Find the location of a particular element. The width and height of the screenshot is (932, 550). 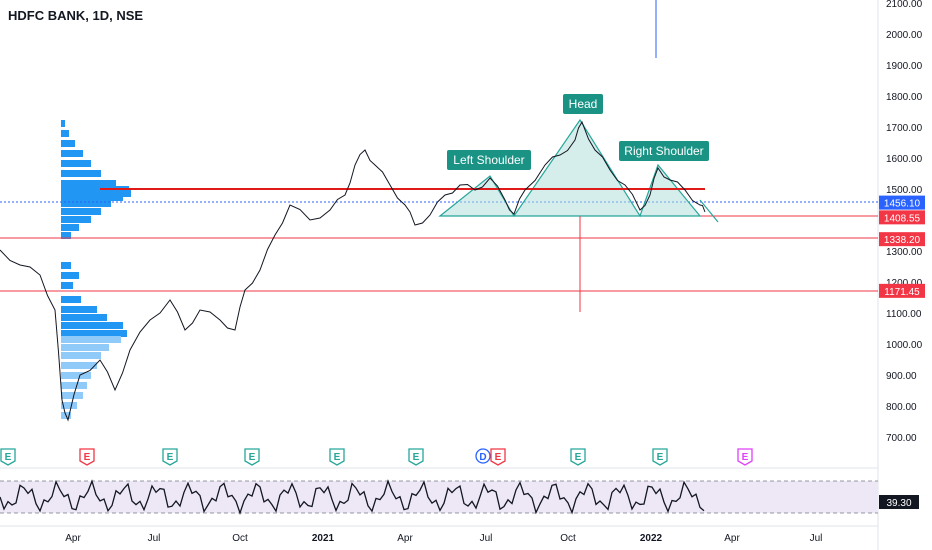

volume-profile is located at coordinates (96, 269).